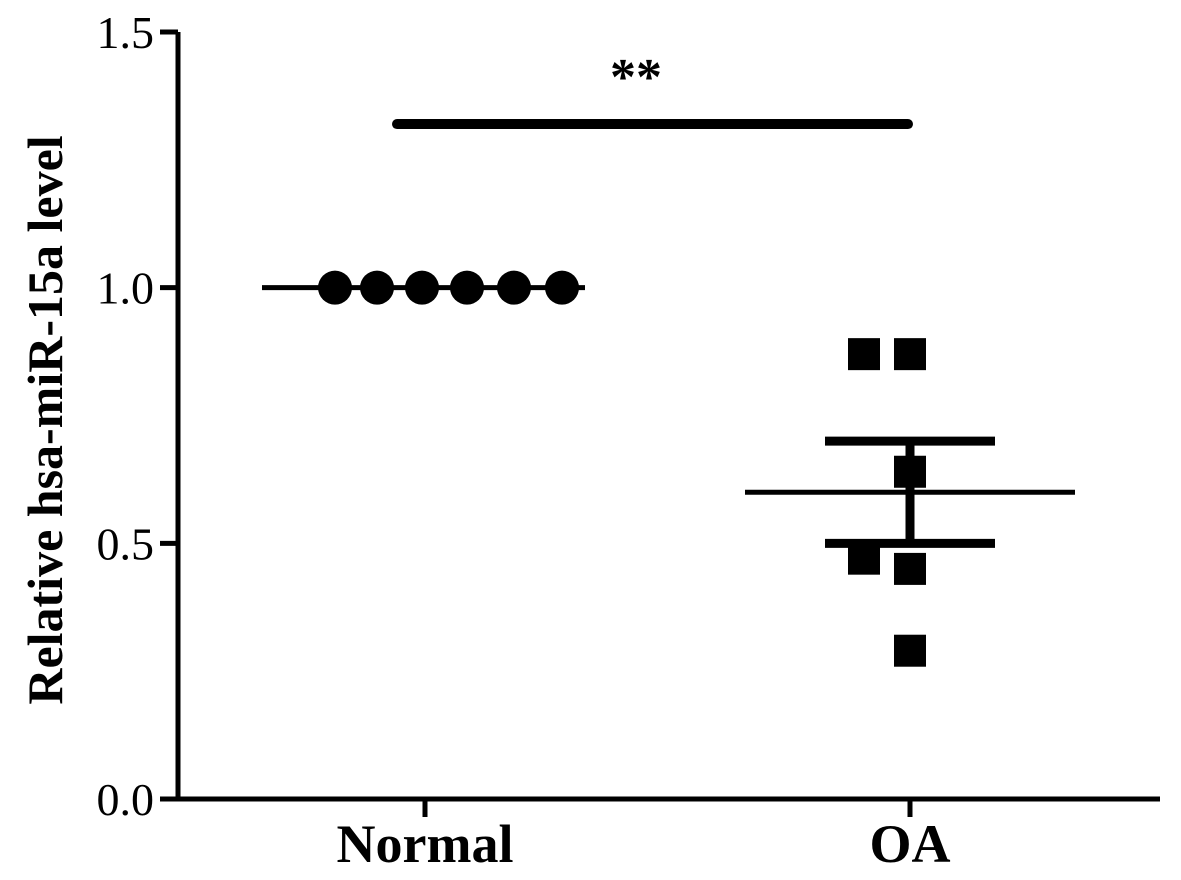 This screenshot has height=880, width=1181. Describe the element at coordinates (425, 844) in the screenshot. I see `x-tick-label: Normal` at that location.